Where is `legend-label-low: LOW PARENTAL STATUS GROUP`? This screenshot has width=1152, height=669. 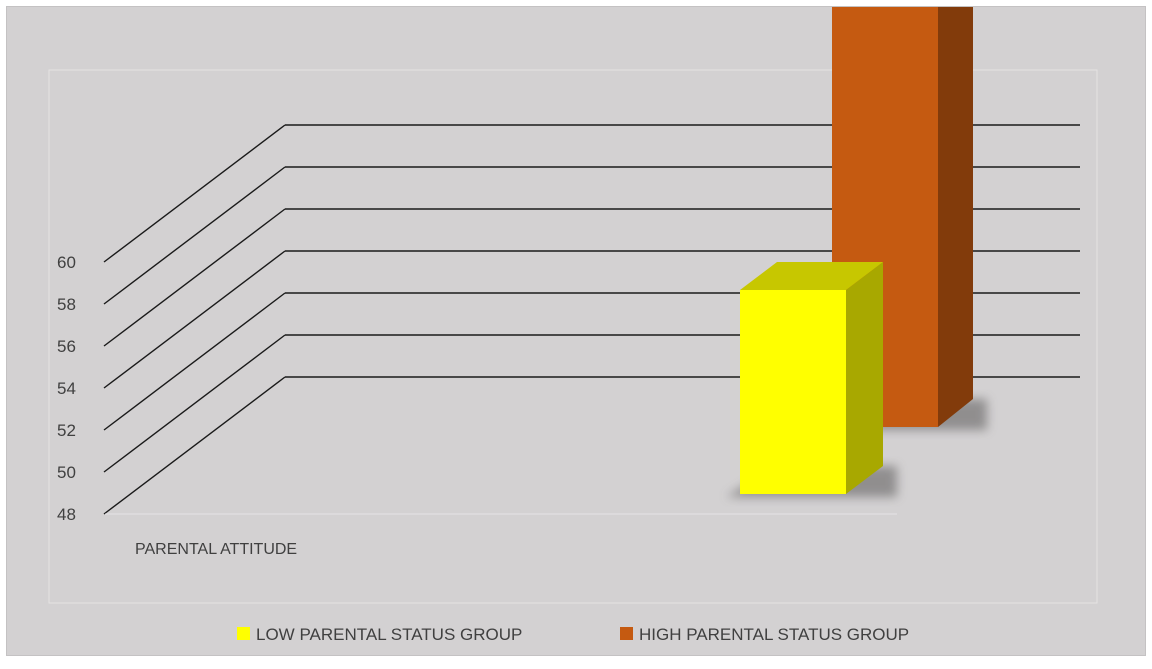
legend-label-low: LOW PARENTAL STATUS GROUP is located at coordinates (389, 634).